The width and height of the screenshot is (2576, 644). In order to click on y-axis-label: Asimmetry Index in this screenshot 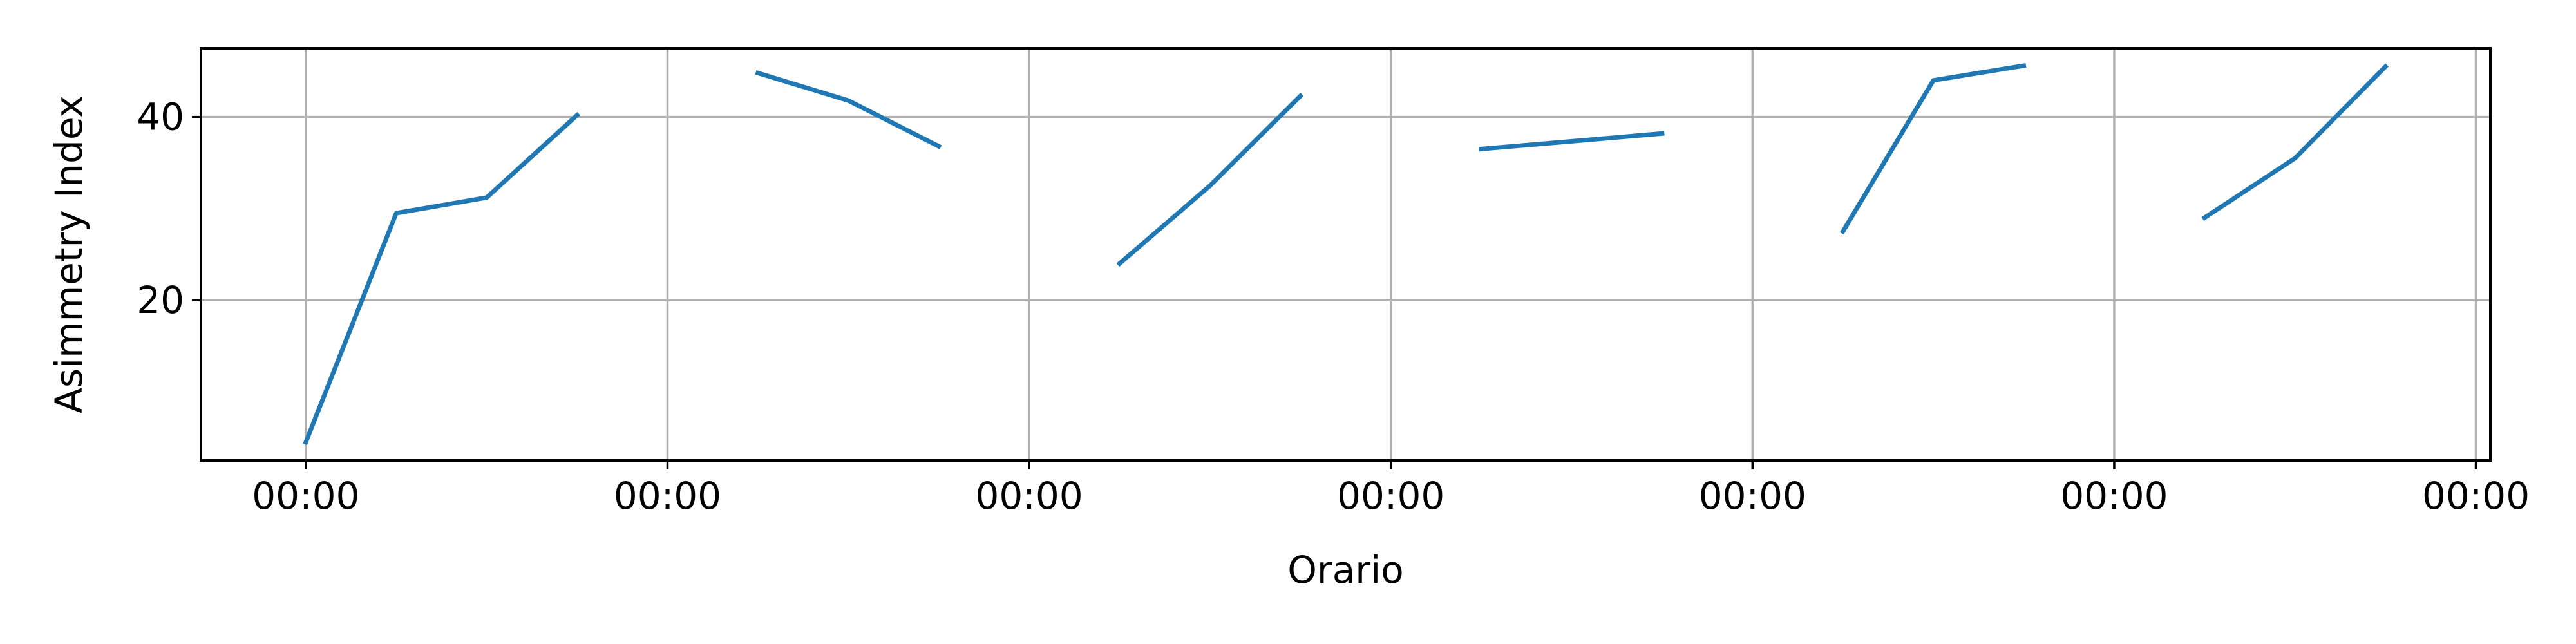, I will do `click(69, 254)`.